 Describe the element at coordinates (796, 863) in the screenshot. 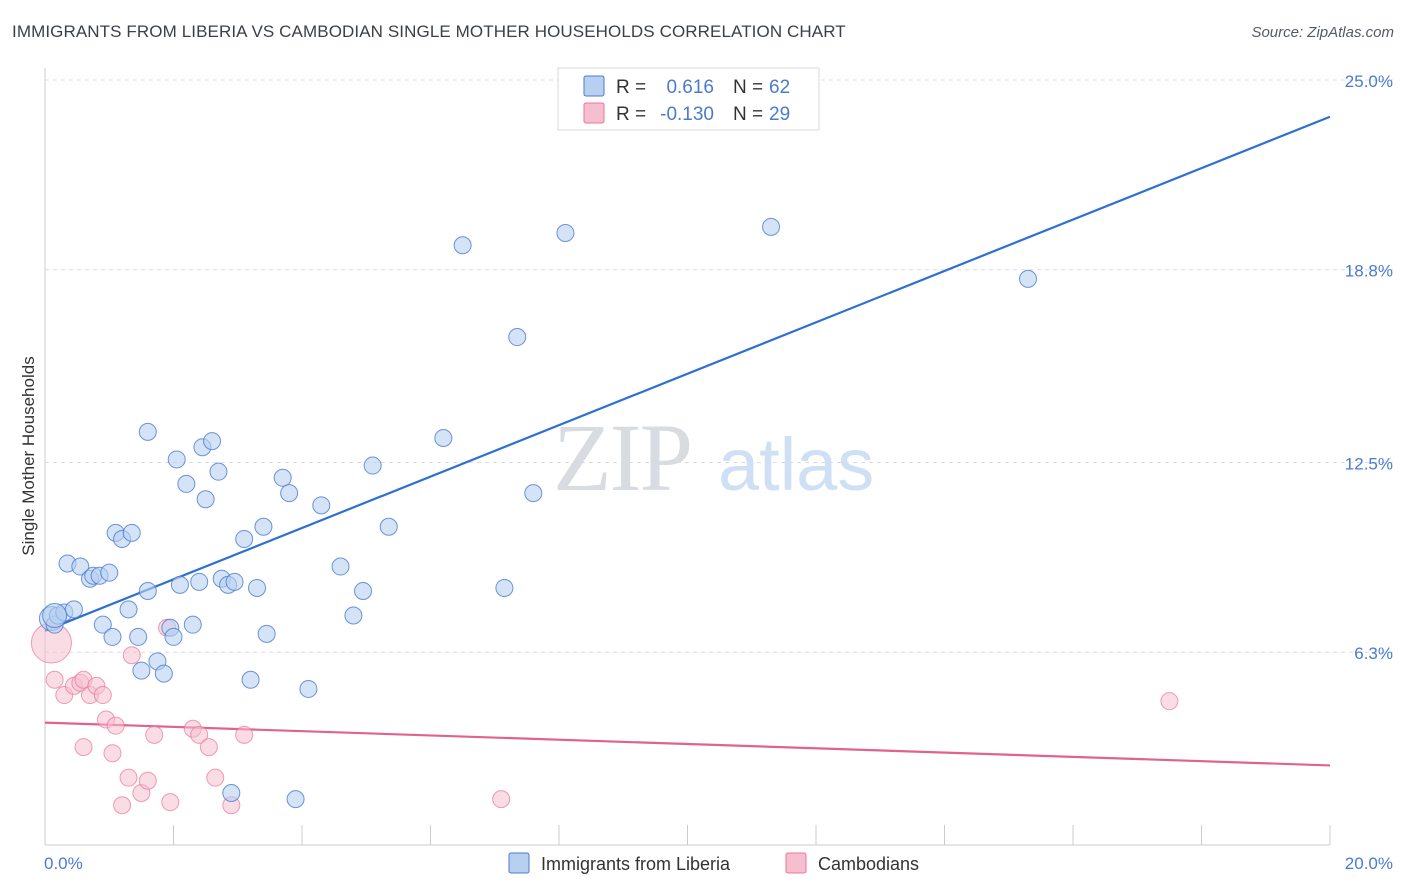

I see `bottom-legend-swatch-cambodians` at that location.